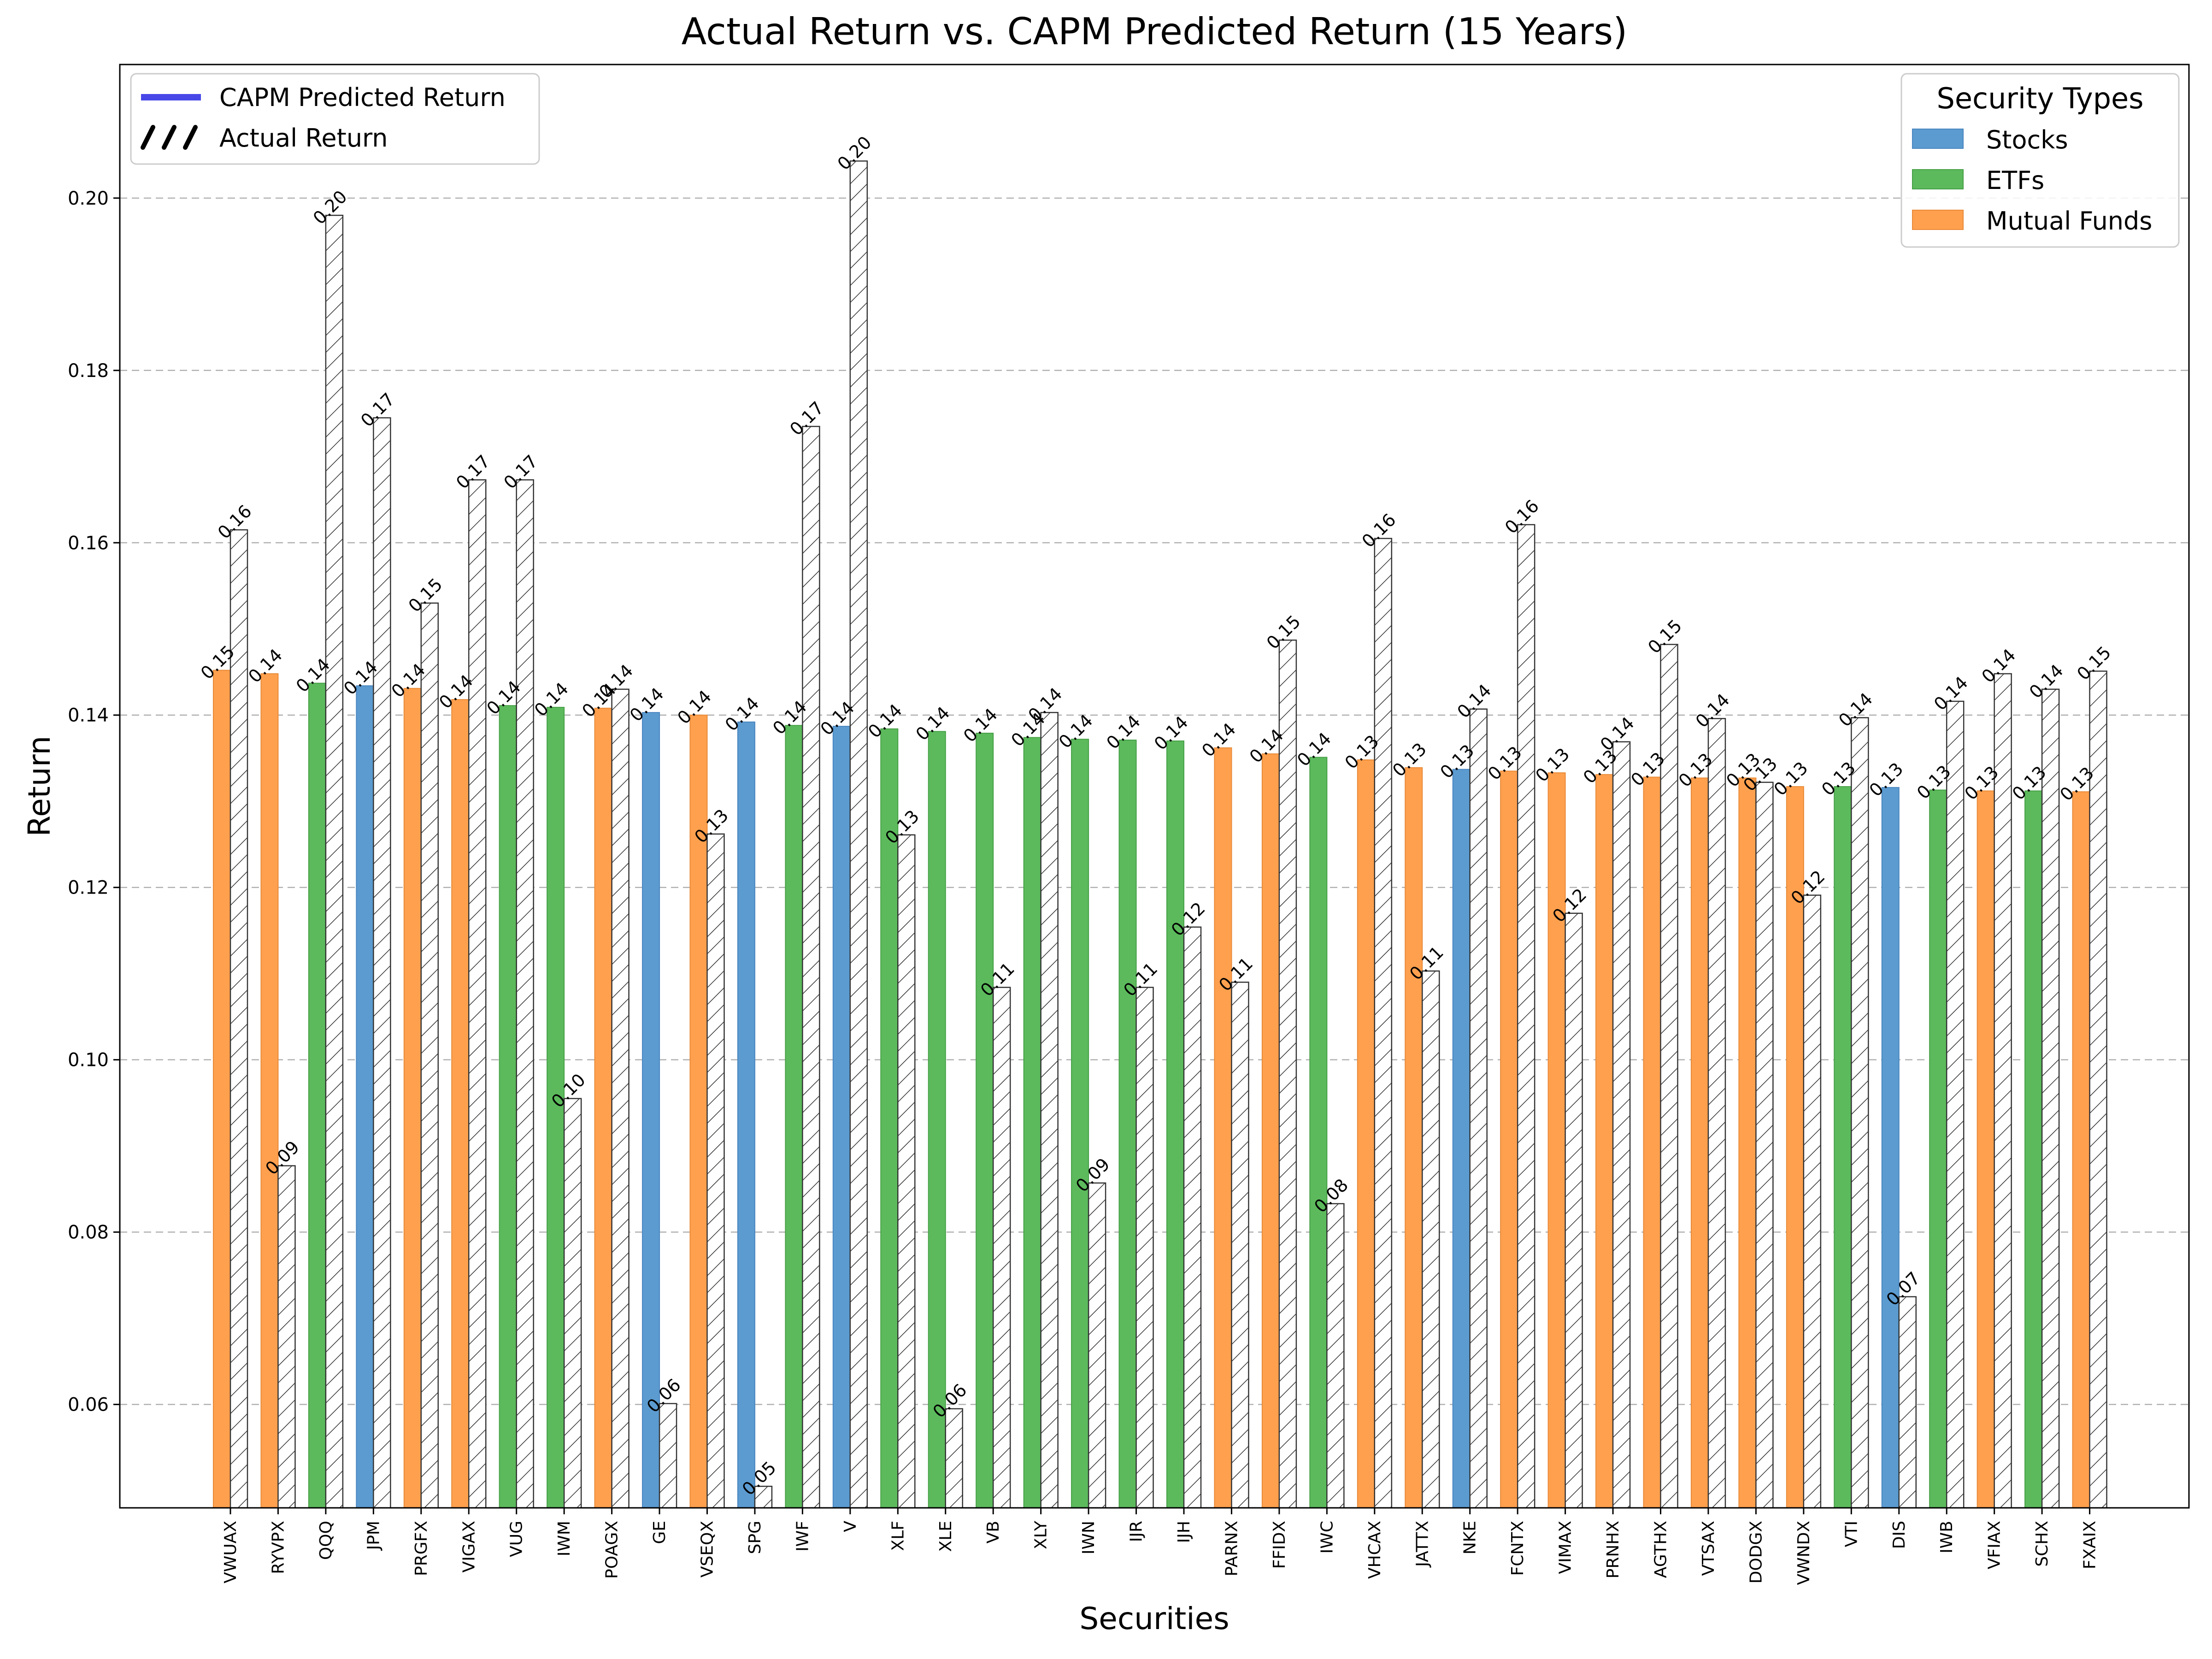 This screenshot has width=2212, height=1659. What do you see at coordinates (1279, 1545) in the screenshot?
I see `x-tick-label: FFIDX` at bounding box center [1279, 1545].